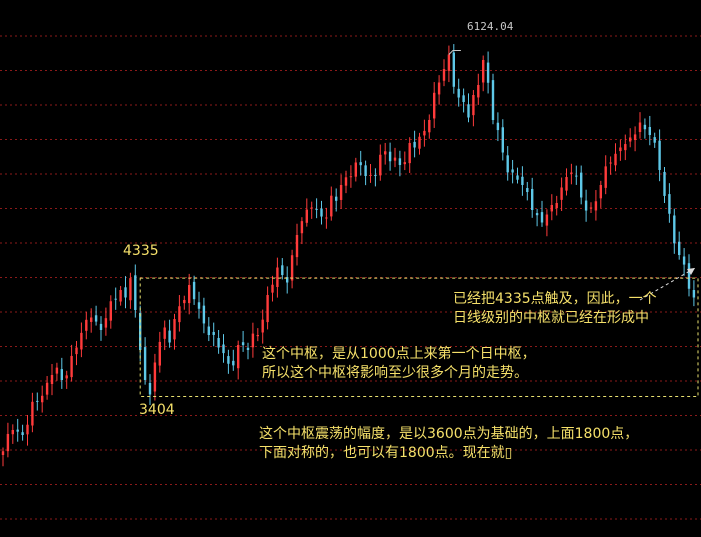 The width and height of the screenshot is (701, 537). What do you see at coordinates (399, 354) in the screenshot?
I see `pivot-annotation-line-1: 这个中枢，是从1000点上来第一个日中枢，` at bounding box center [399, 354].